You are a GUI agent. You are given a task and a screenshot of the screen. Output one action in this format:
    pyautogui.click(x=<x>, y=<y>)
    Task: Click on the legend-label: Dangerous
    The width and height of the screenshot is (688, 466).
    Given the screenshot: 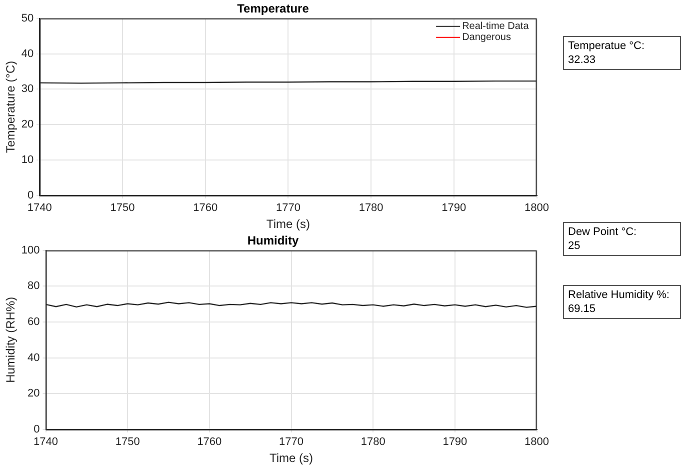 What is the action you would take?
    pyautogui.click(x=486, y=38)
    